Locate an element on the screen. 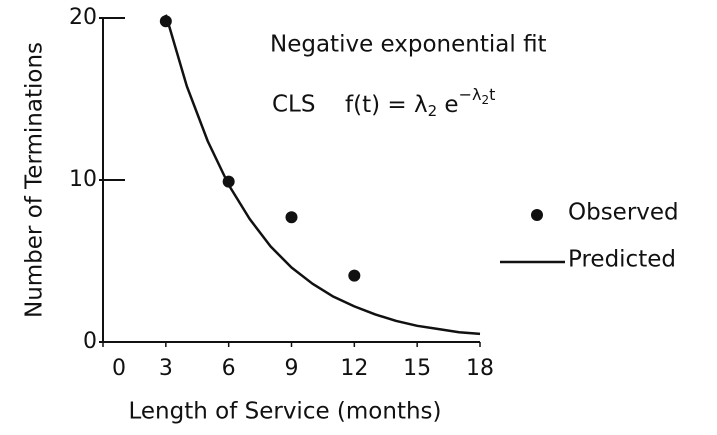  x-tick-label: 0 is located at coordinates (119, 368).